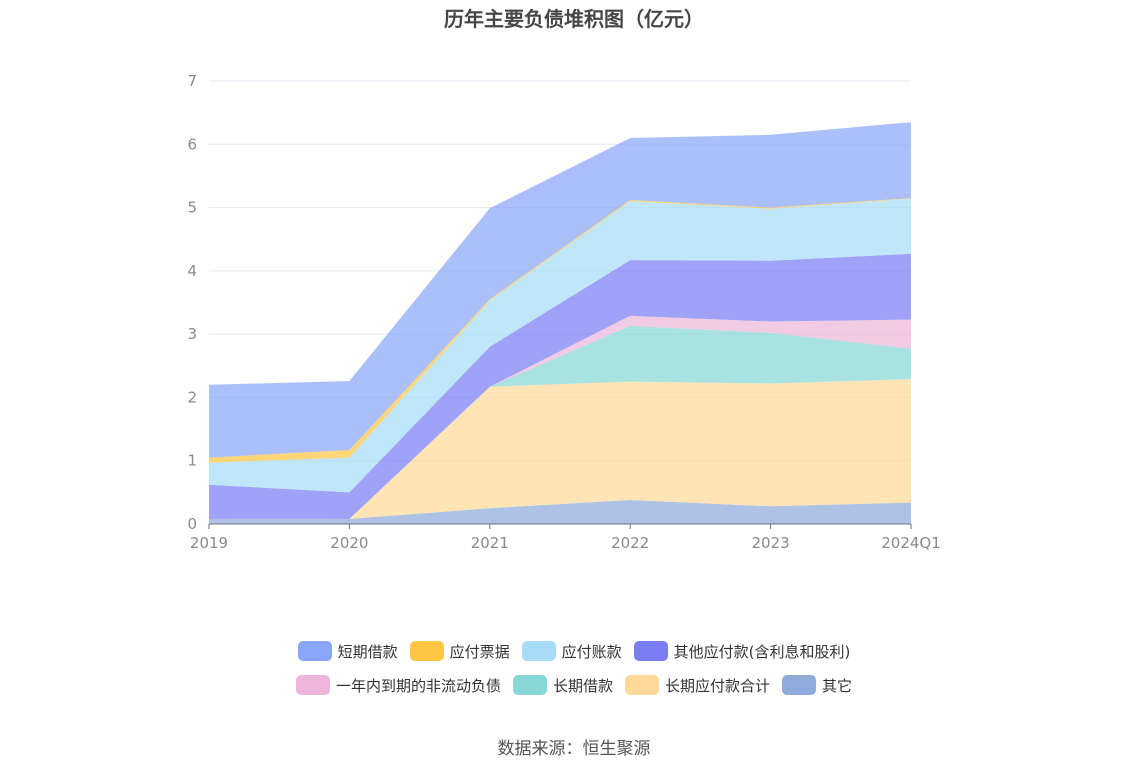 This screenshot has height=776, width=1148. I want to click on legend-item-short-term-loans: 短期借款, so click(347, 651).